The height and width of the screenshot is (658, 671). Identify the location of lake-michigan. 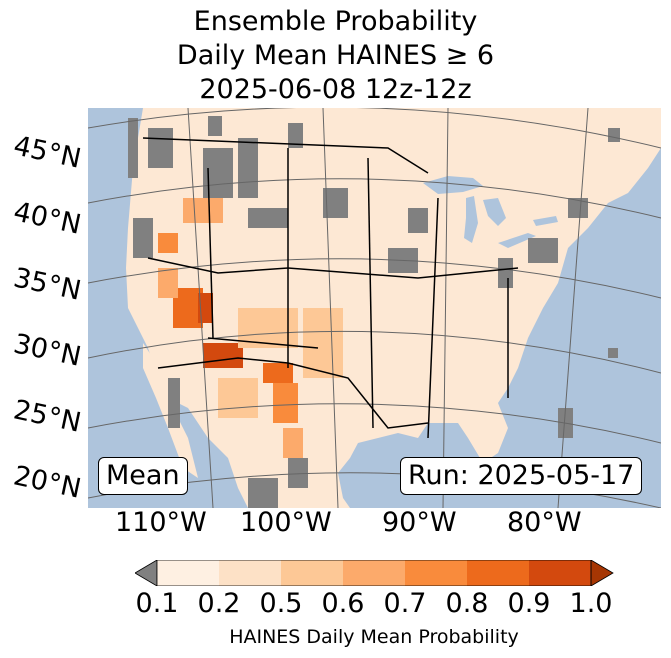
(471, 219).